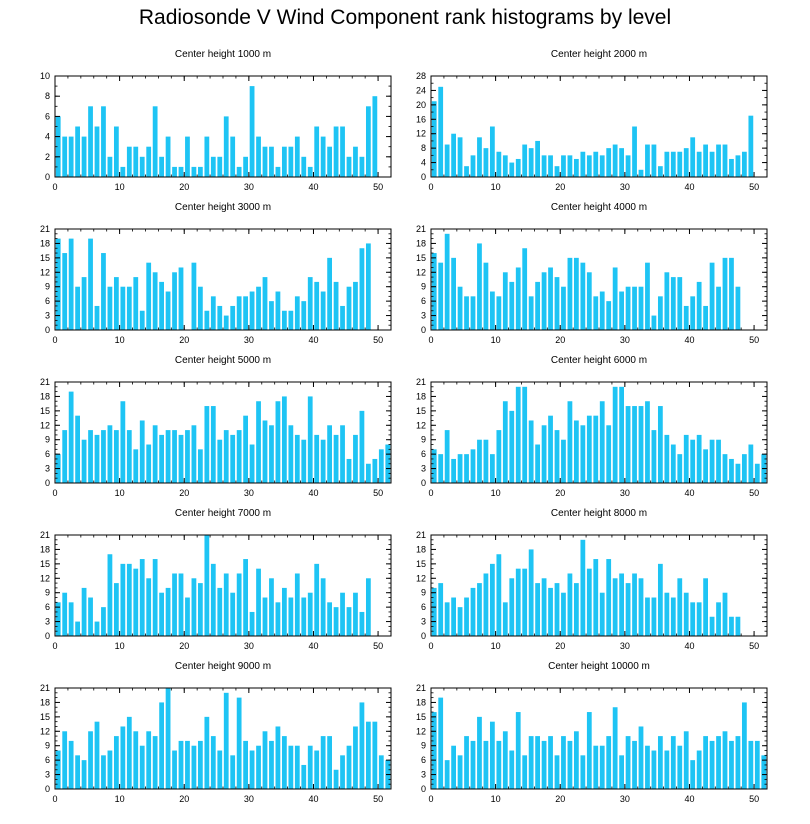 The width and height of the screenshot is (810, 824). Describe the element at coordinates (223, 54) in the screenshot. I see `panel-title: Center height 1000 m` at that location.